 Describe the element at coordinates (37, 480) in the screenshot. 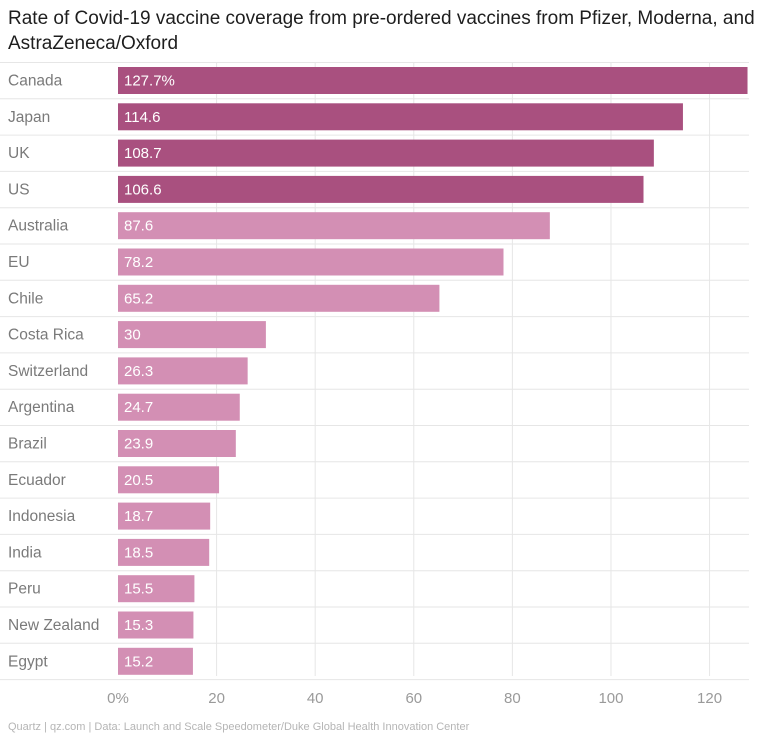

I see `category-label: Ecuador` at that location.